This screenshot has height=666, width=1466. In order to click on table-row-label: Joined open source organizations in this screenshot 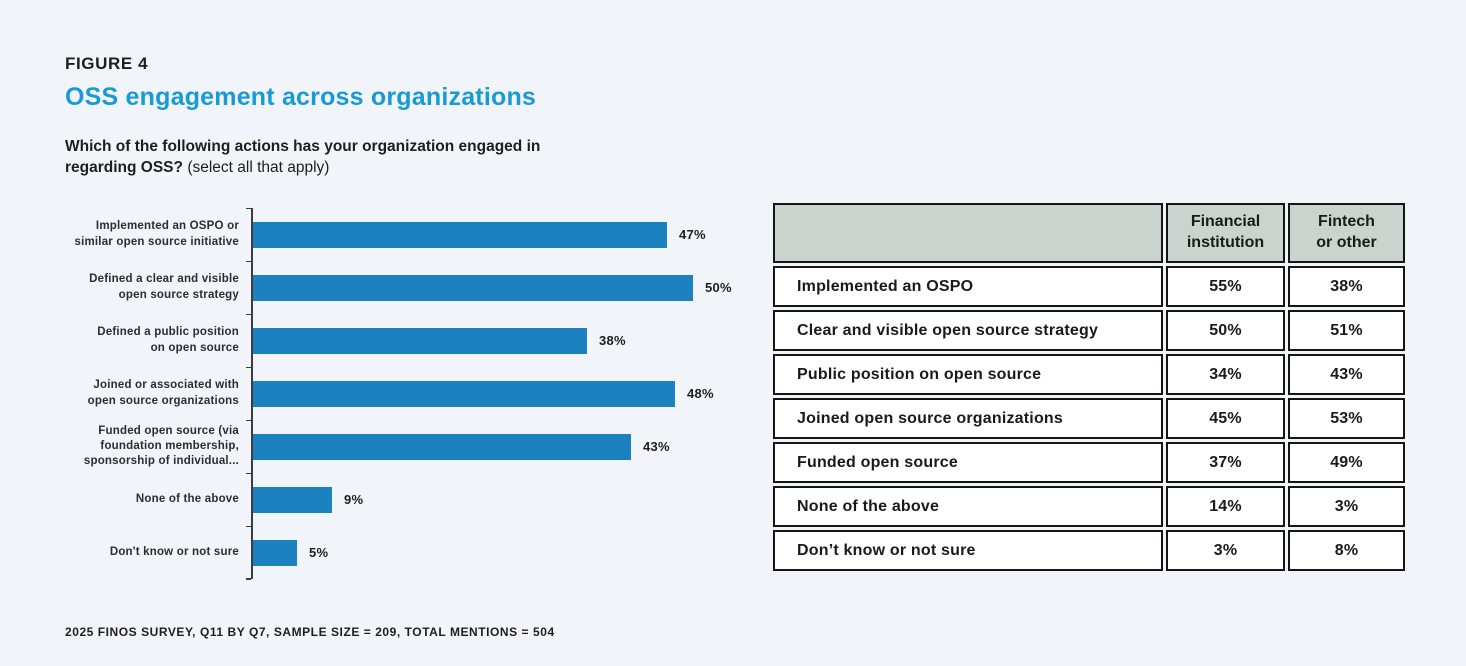, I will do `click(968, 418)`.